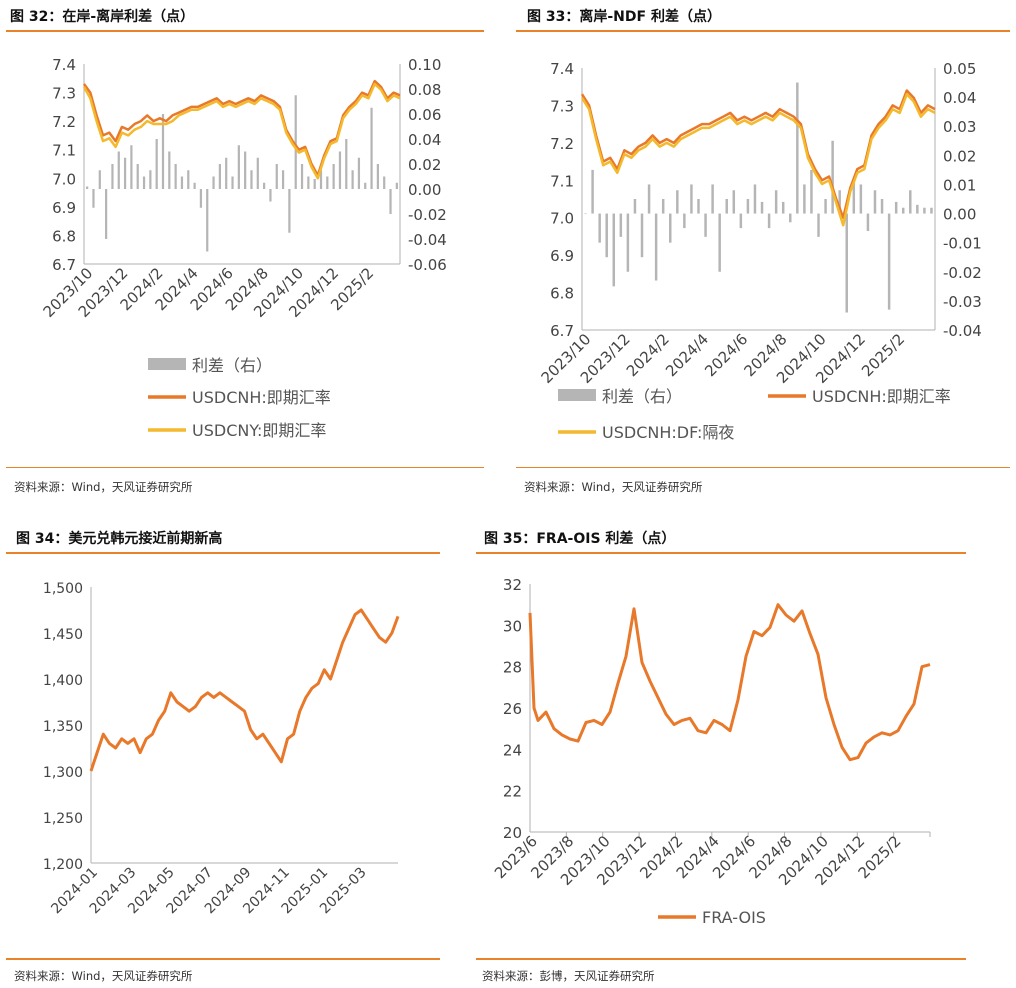  What do you see at coordinates (63, 681) in the screenshot?
I see `left-tick-label: 1,400` at bounding box center [63, 681].